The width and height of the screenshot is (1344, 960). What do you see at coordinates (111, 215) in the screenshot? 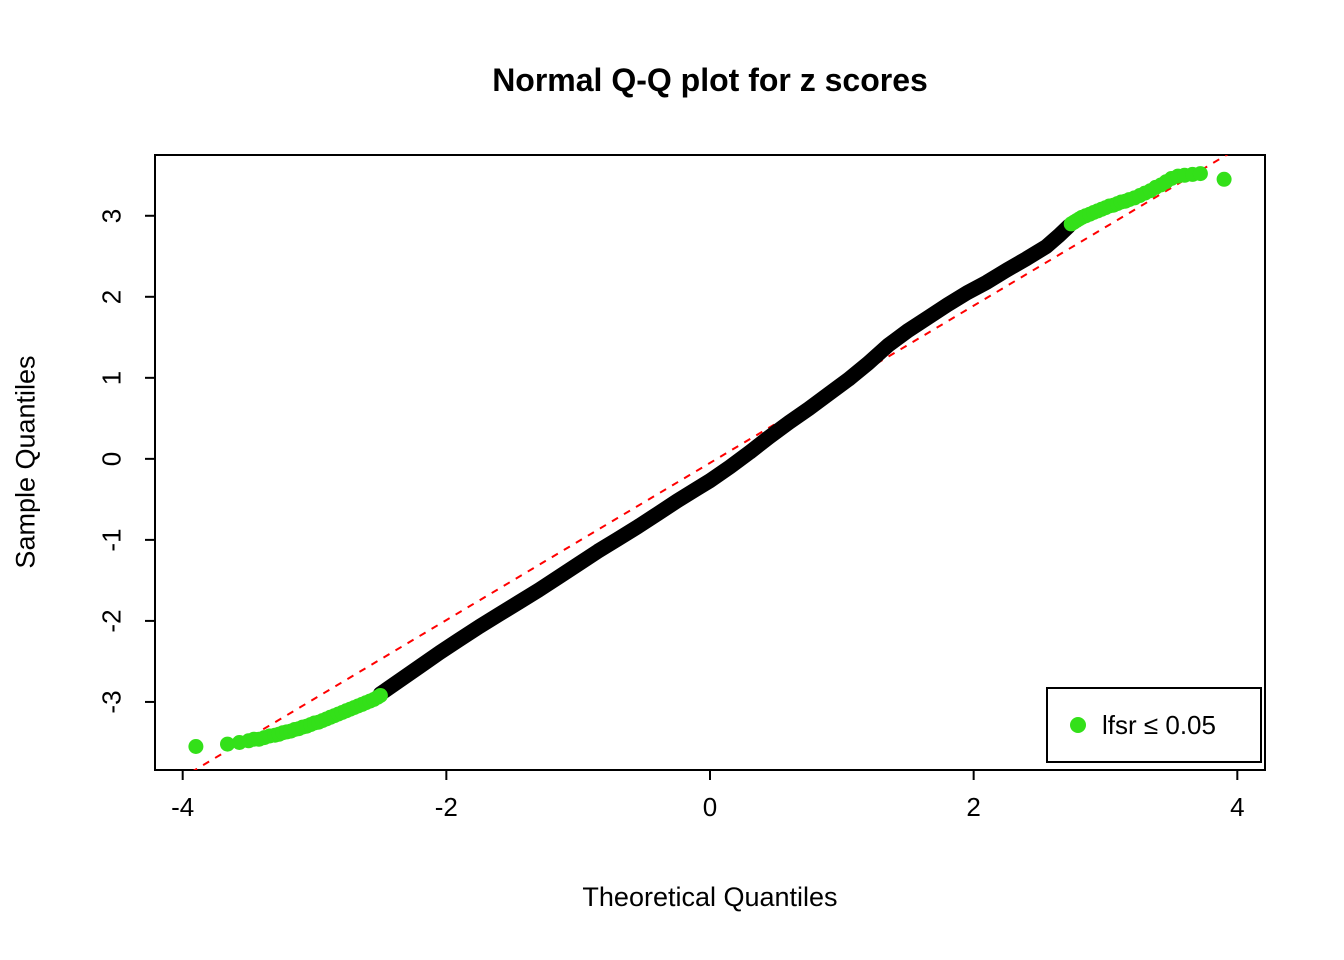
I see `y-tick-label: 3` at bounding box center [111, 215].